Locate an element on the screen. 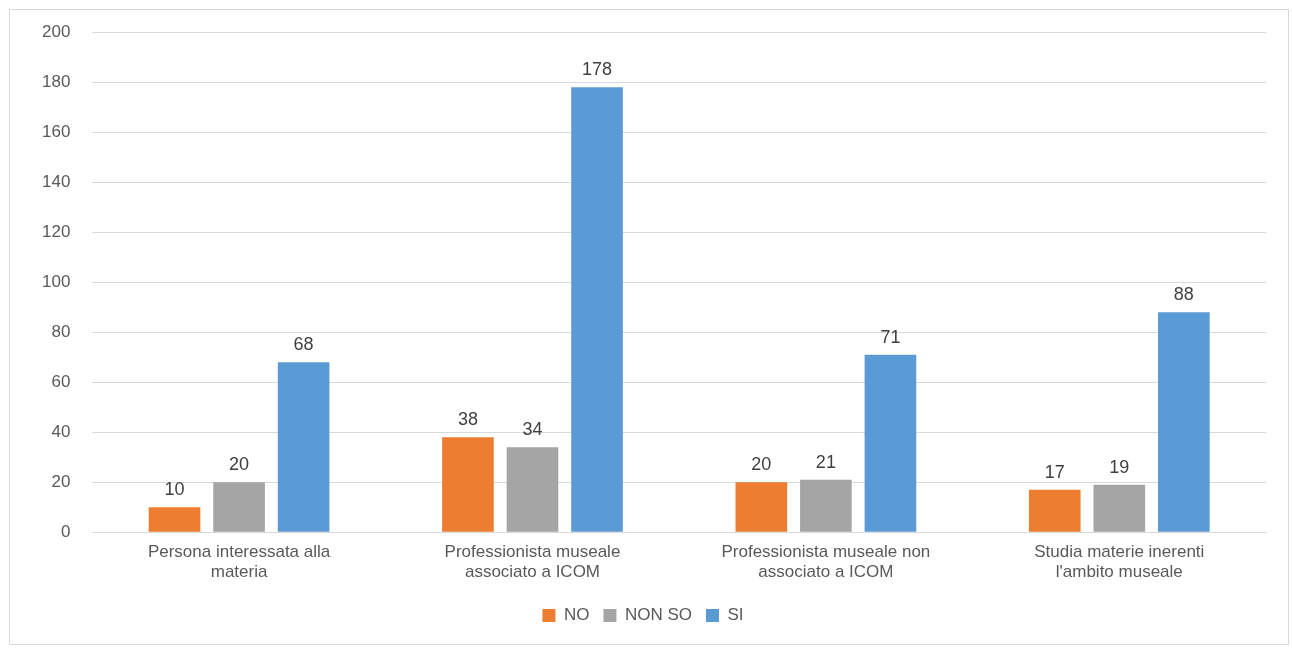 The image size is (1292, 648). x-tick-label: Professionista museale non associato a ICOM is located at coordinates (826, 562).